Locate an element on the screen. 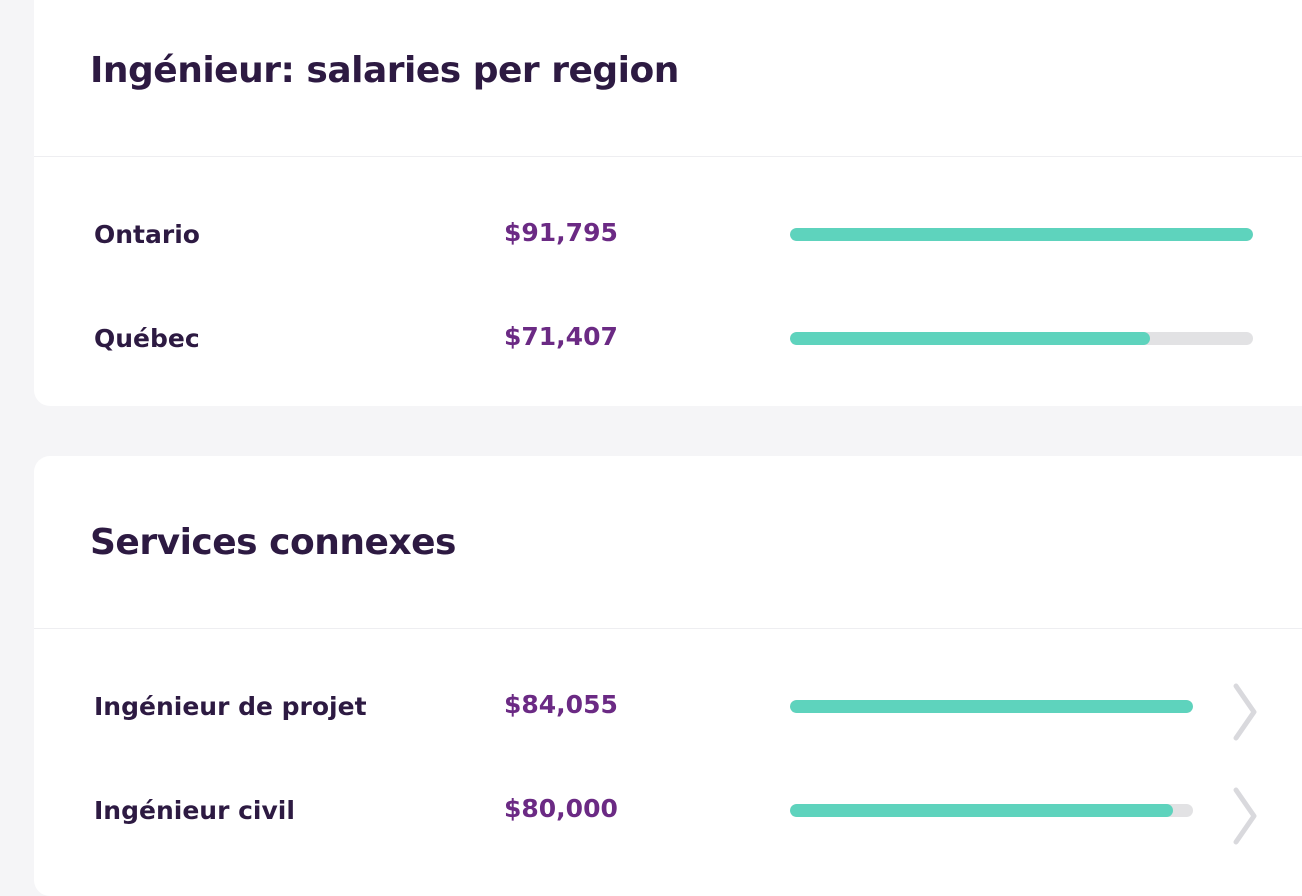 The height and width of the screenshot is (896, 1302). related-job-salary: $84,055 is located at coordinates (561, 704).